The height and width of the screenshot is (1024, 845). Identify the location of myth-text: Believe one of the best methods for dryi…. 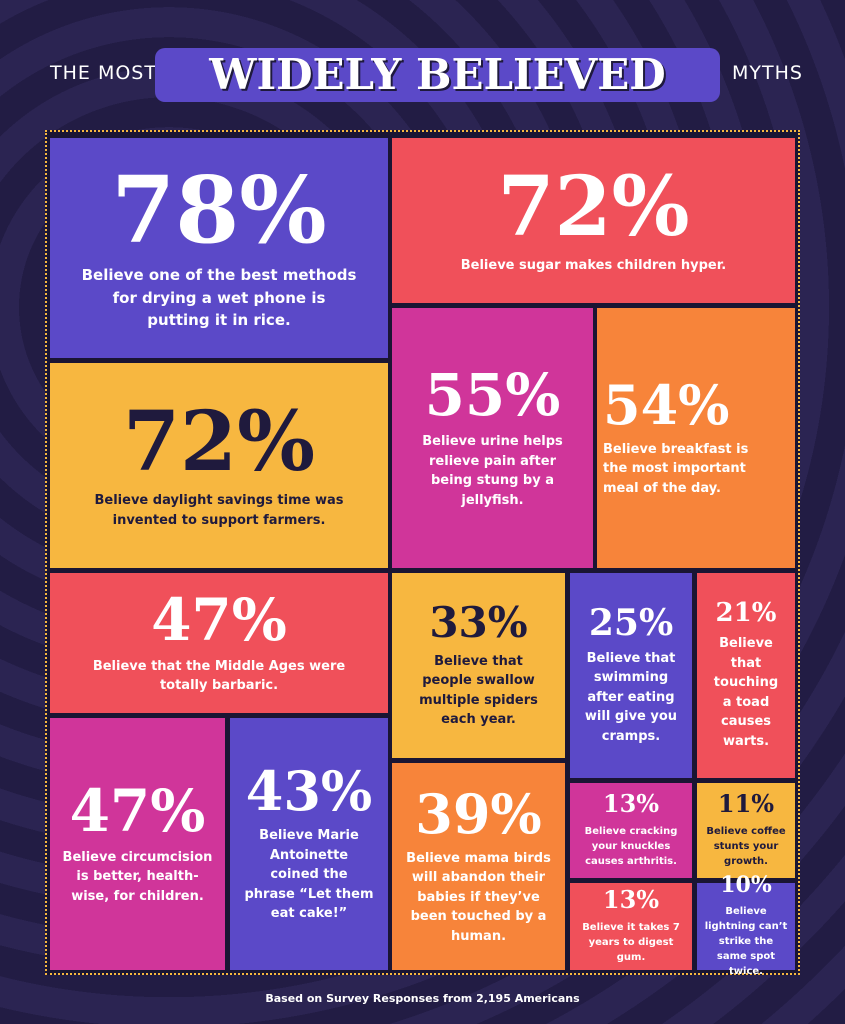
(219, 298).